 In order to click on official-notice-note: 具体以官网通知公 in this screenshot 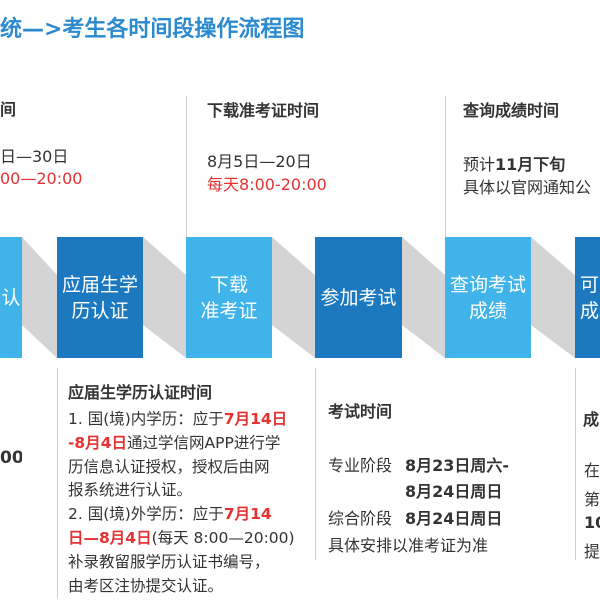, I will do `click(527, 187)`.